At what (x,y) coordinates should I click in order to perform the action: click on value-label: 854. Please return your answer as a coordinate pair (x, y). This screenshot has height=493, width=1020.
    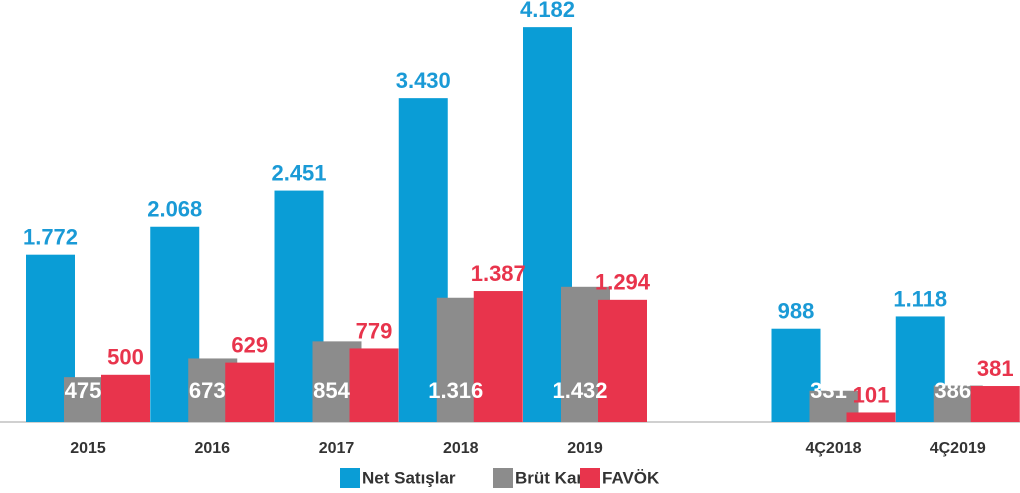
    Looking at the image, I should click on (331, 390).